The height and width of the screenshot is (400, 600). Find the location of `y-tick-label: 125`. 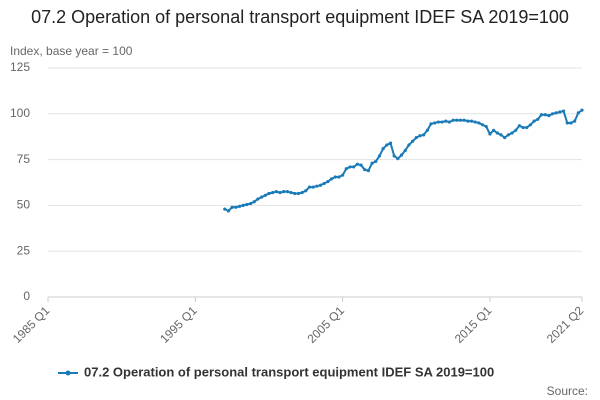

y-tick-label: 125 is located at coordinates (20, 67).